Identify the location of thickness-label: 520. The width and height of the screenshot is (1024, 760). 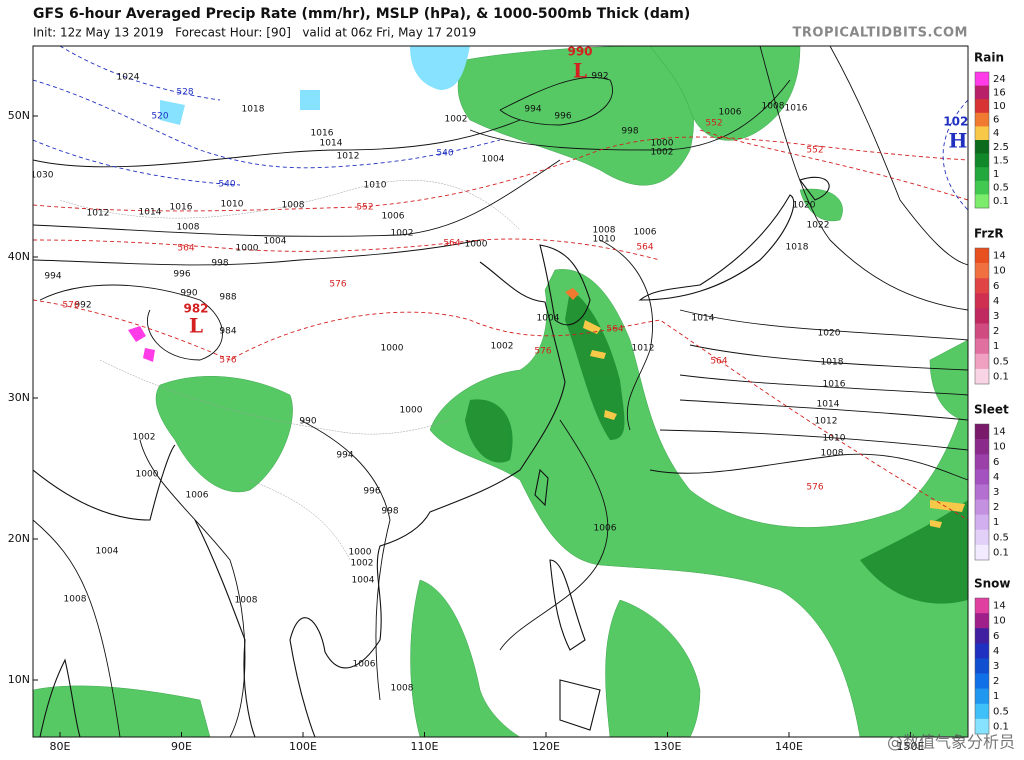
(159, 117).